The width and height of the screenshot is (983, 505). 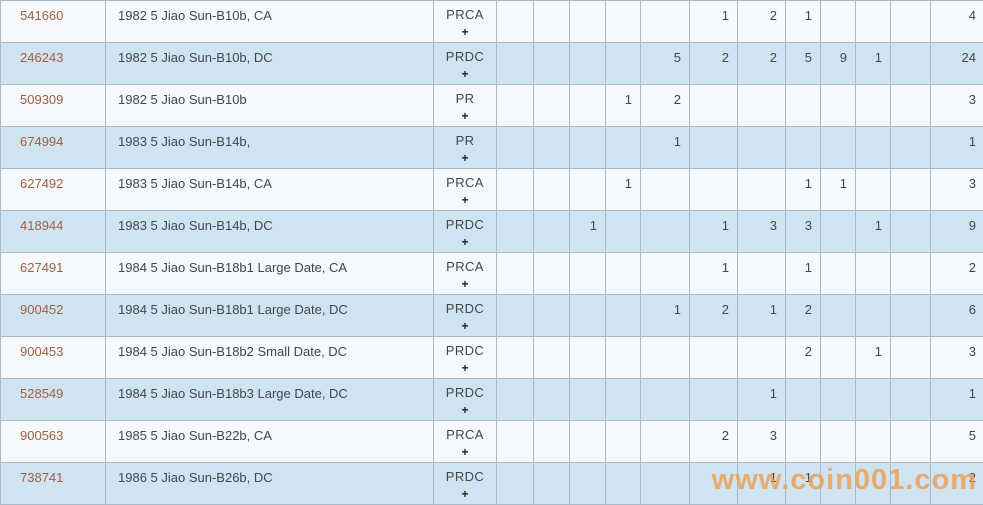 I want to click on cert-number-link: 418944, so click(x=53, y=232).